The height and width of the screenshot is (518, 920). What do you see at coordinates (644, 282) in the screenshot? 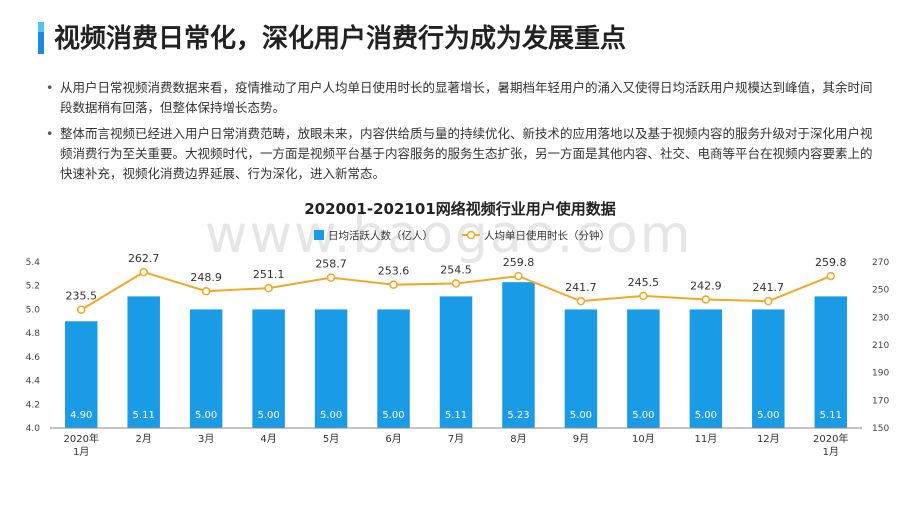
I see `line-data-label: 245.5` at bounding box center [644, 282].